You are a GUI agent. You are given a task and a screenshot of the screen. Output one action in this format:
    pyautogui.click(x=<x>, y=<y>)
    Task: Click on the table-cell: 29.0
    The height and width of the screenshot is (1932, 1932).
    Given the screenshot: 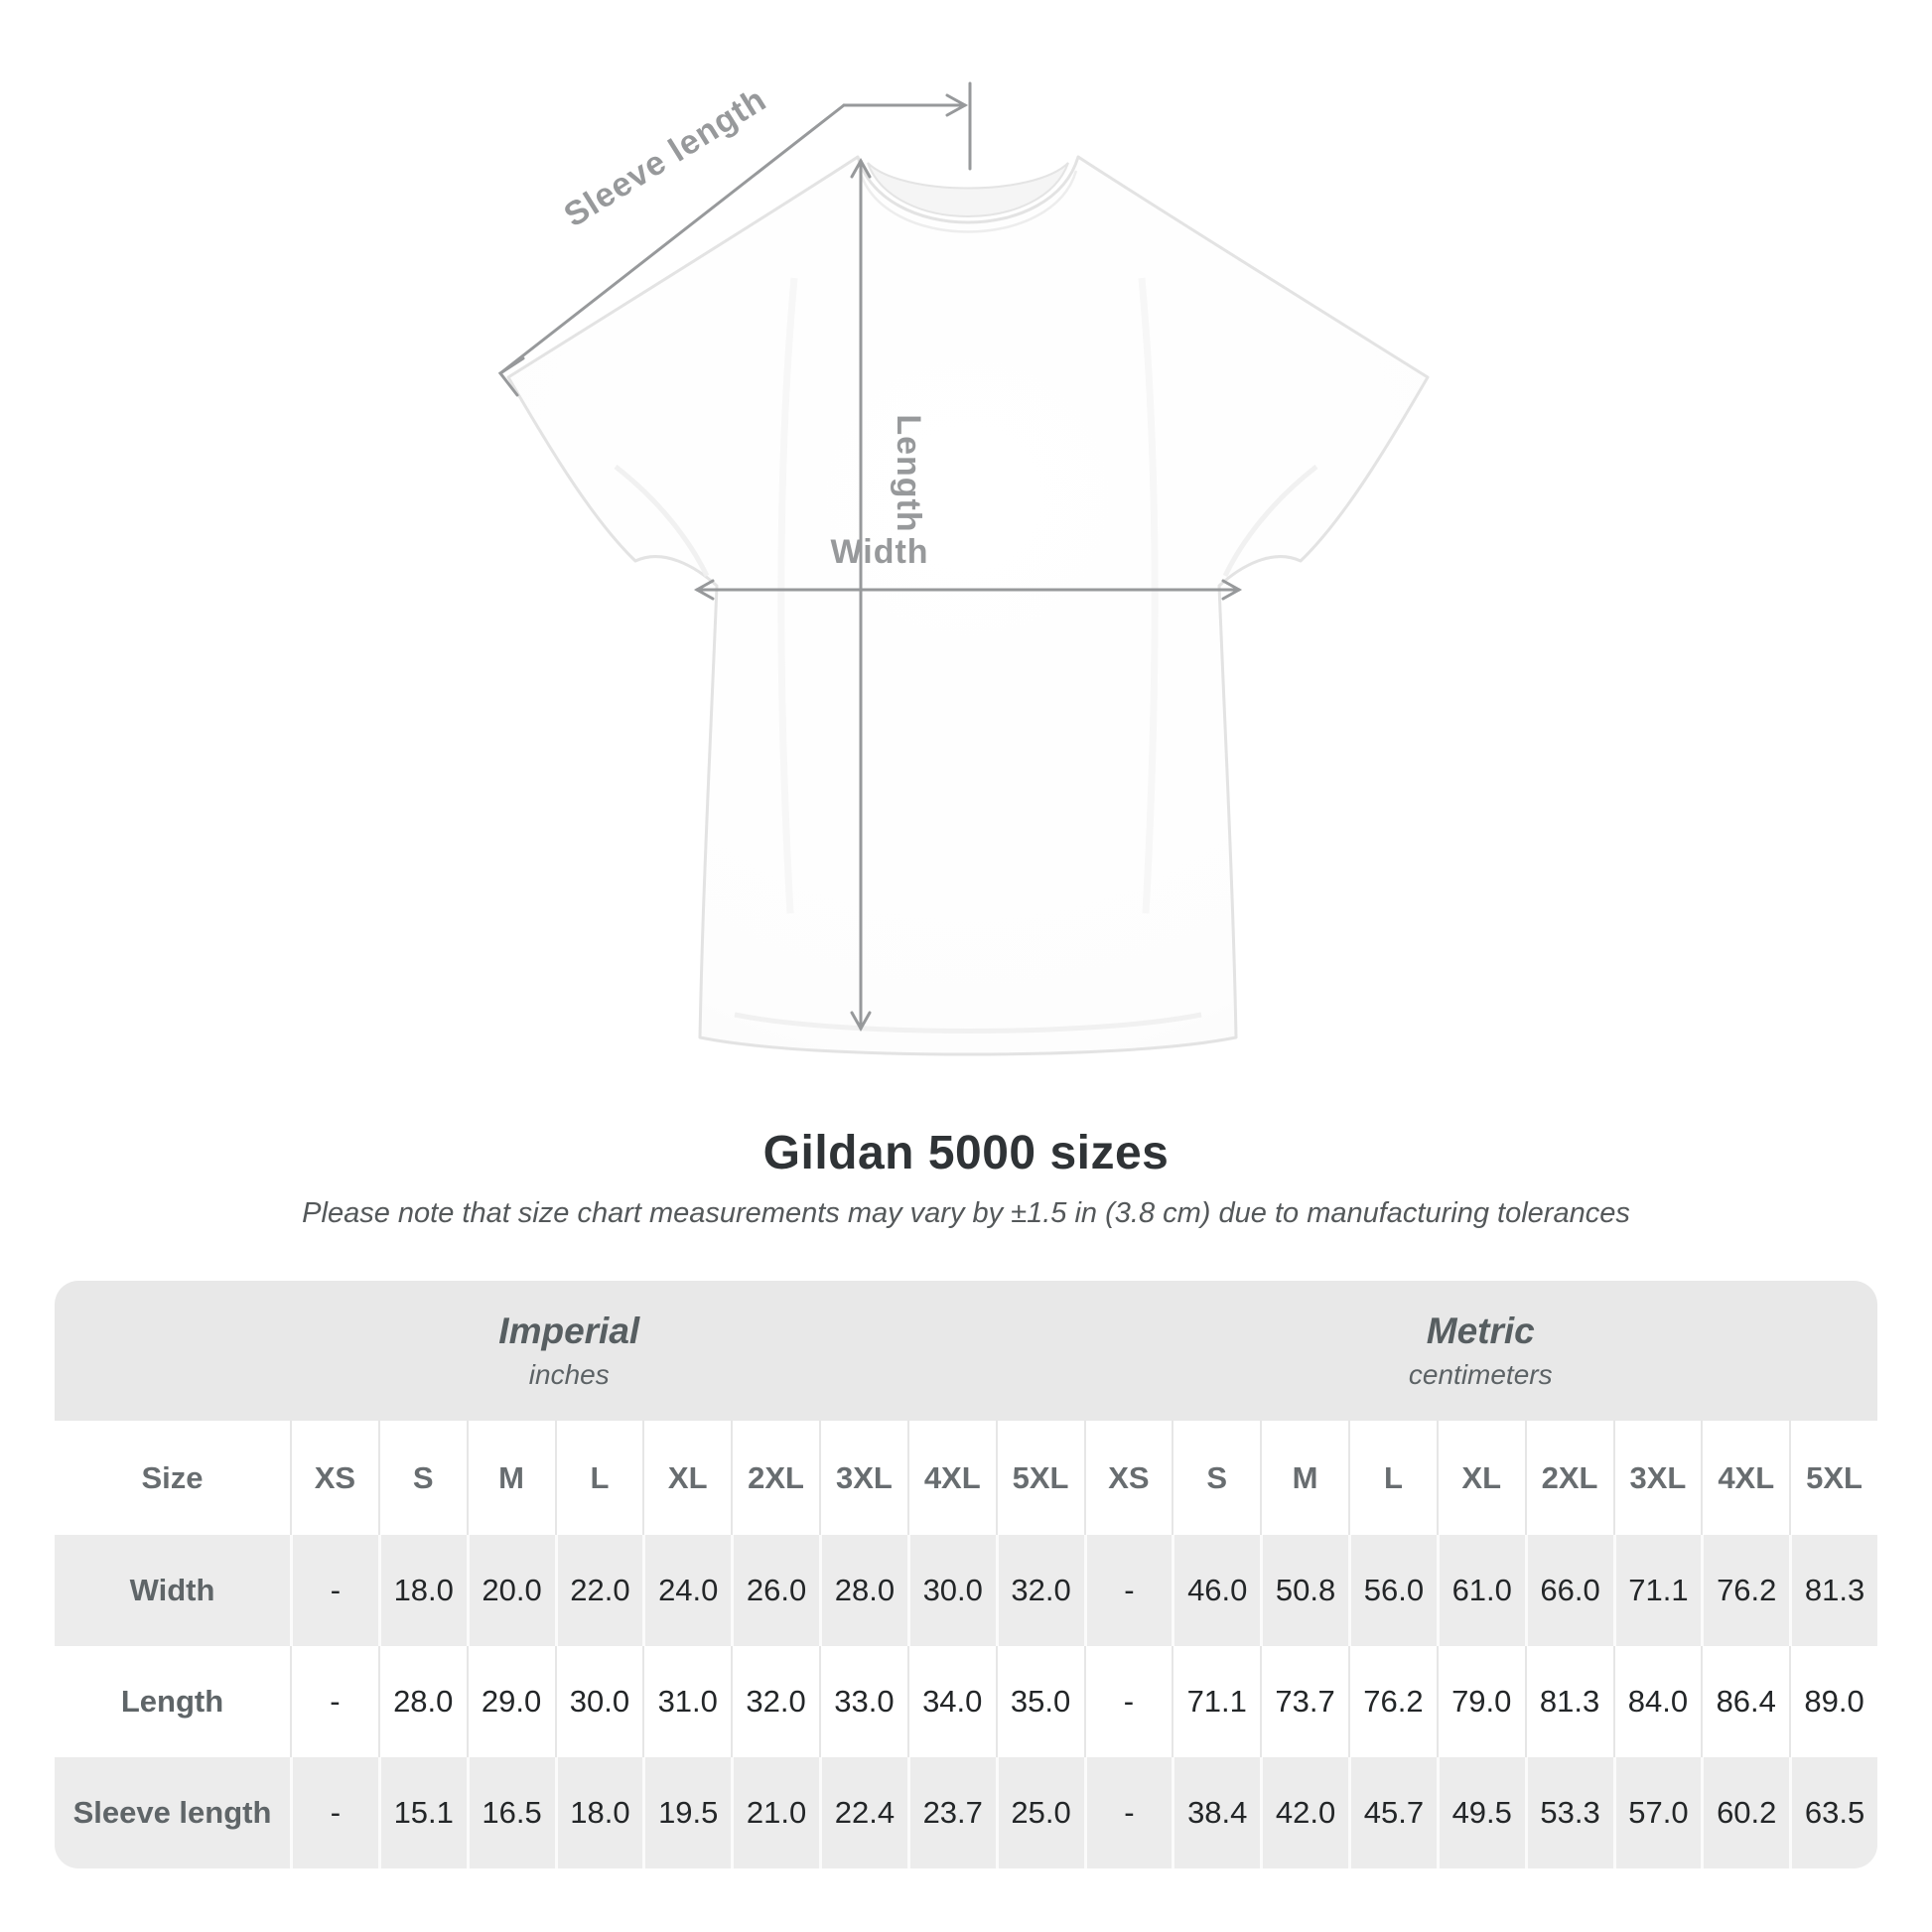 What is the action you would take?
    pyautogui.click(x=511, y=1701)
    